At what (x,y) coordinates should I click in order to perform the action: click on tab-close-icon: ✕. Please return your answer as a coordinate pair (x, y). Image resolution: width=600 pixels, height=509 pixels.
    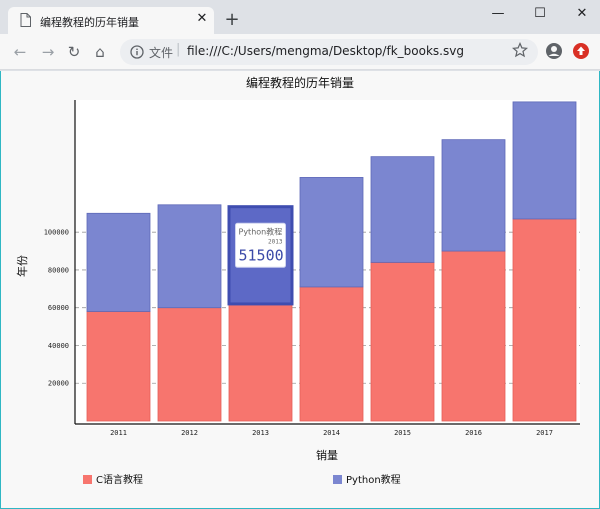
    Looking at the image, I should click on (202, 18).